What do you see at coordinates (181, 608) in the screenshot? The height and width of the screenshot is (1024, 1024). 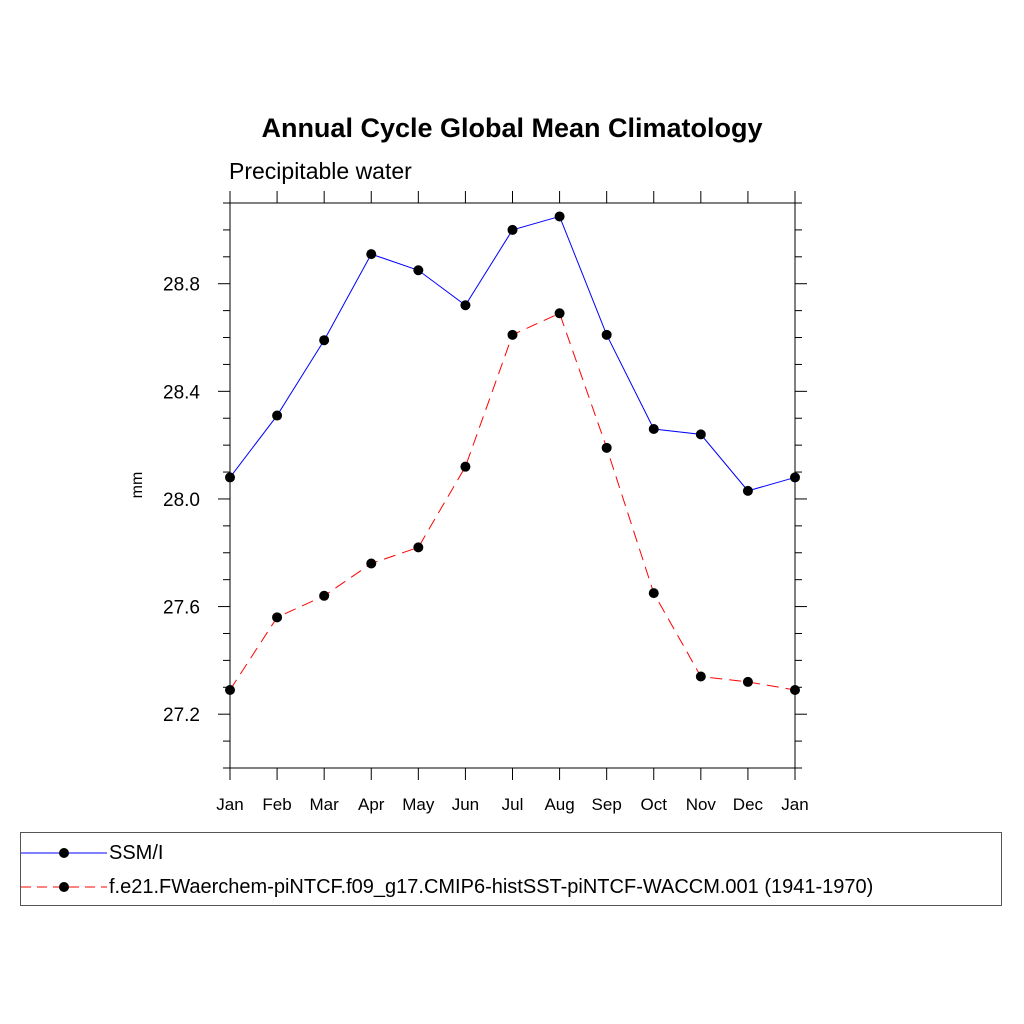 I see `y-tick-label: 27.6` at bounding box center [181, 608].